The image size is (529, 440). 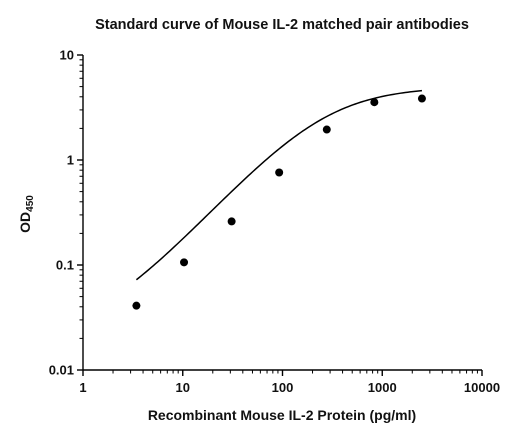 What do you see at coordinates (66, 213) in the screenshot?
I see `y-axis-ticks: 0.01 0.1 1 10` at bounding box center [66, 213].